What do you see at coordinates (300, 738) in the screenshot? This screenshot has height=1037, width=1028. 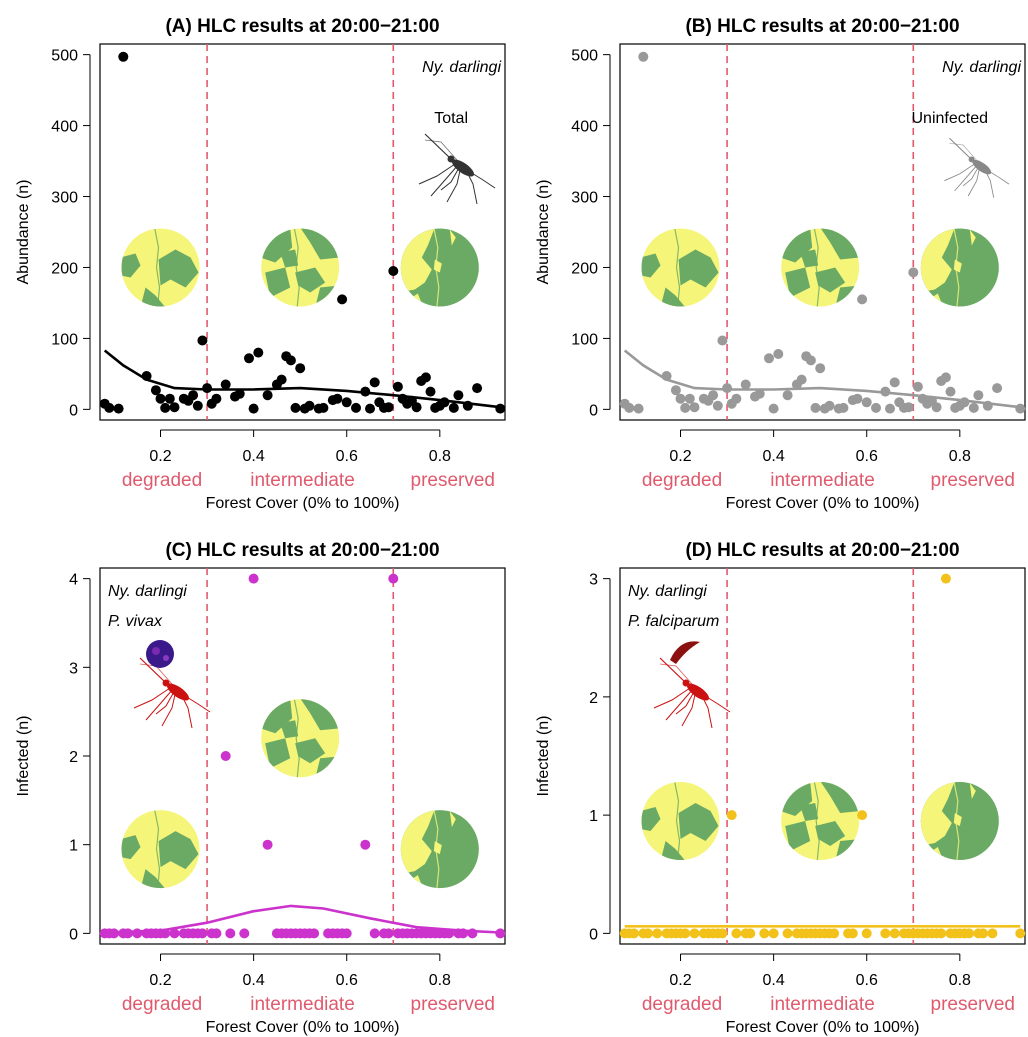 I see `landcover-map-intermediate` at bounding box center [300, 738].